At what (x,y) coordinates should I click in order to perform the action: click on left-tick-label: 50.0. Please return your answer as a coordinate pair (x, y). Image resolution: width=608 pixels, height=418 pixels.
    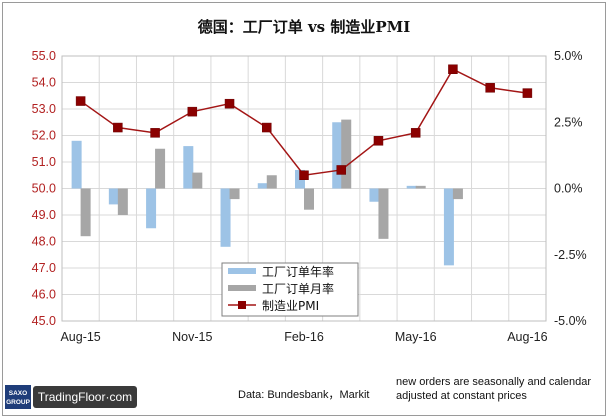
    Looking at the image, I should click on (44, 189).